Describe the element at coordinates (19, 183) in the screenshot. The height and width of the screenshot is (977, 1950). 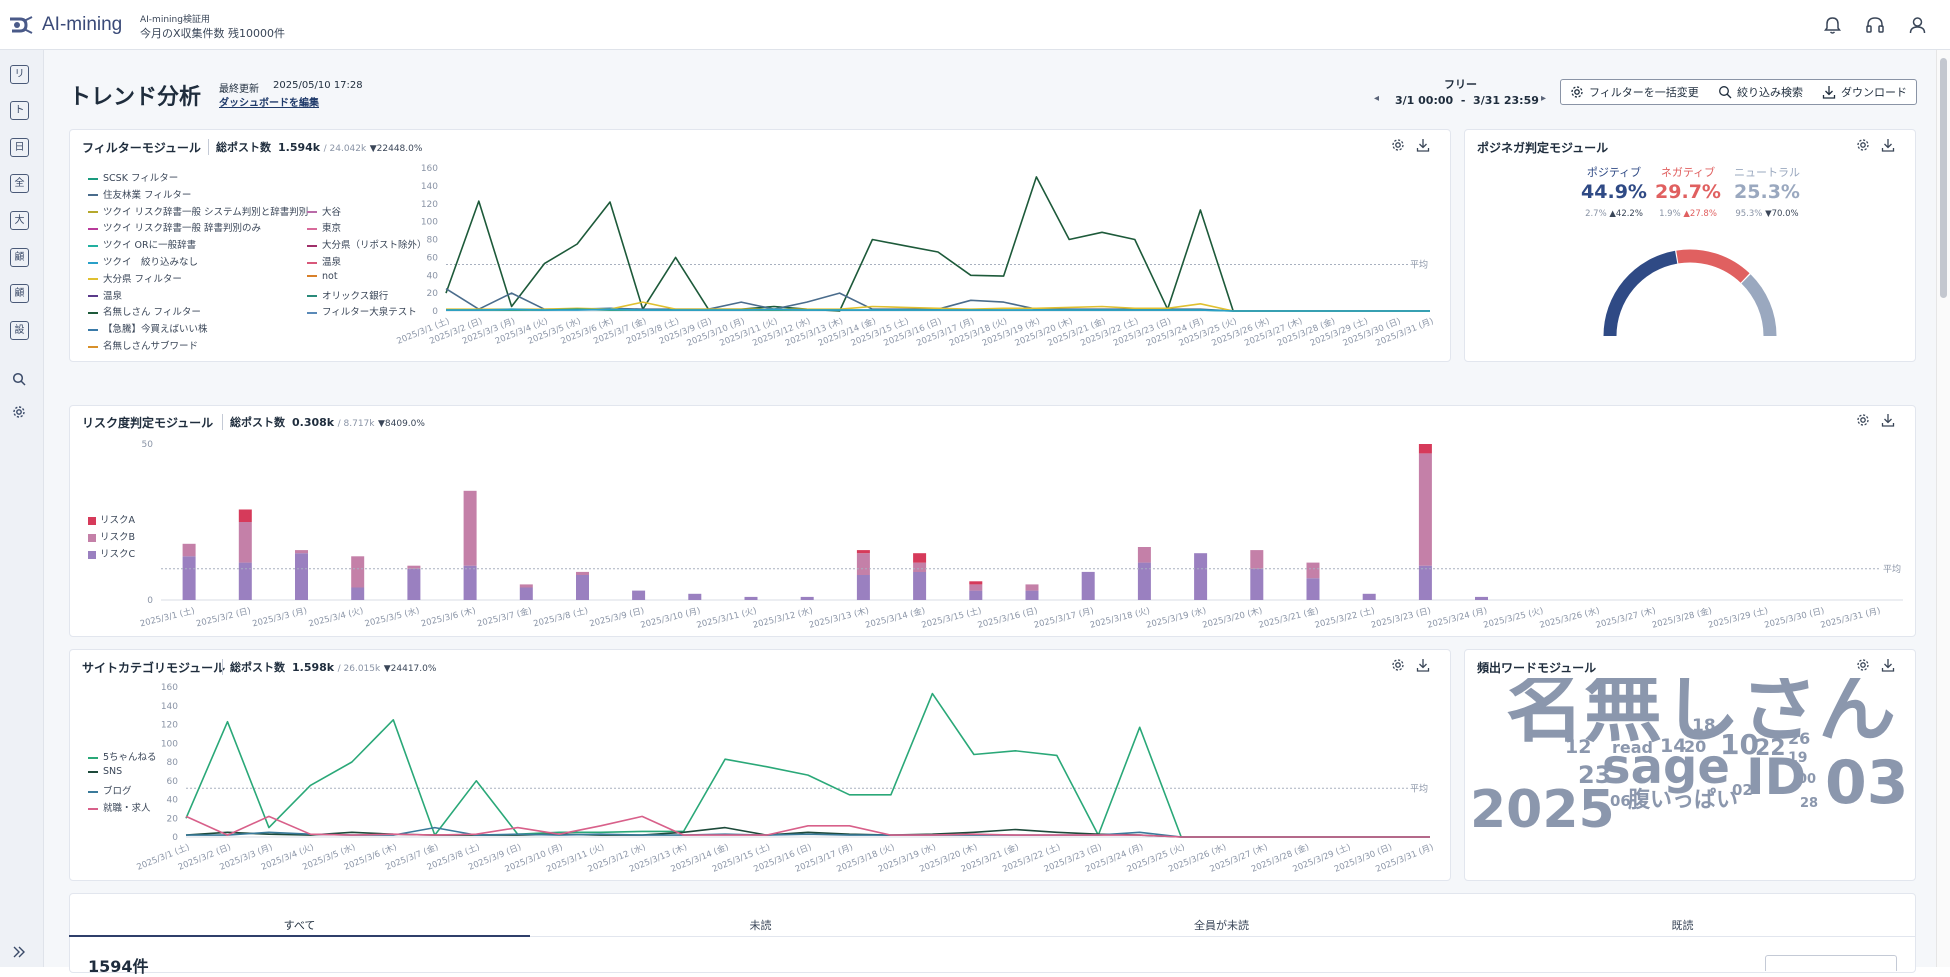
I see `sidebar-item-4: 全` at that location.